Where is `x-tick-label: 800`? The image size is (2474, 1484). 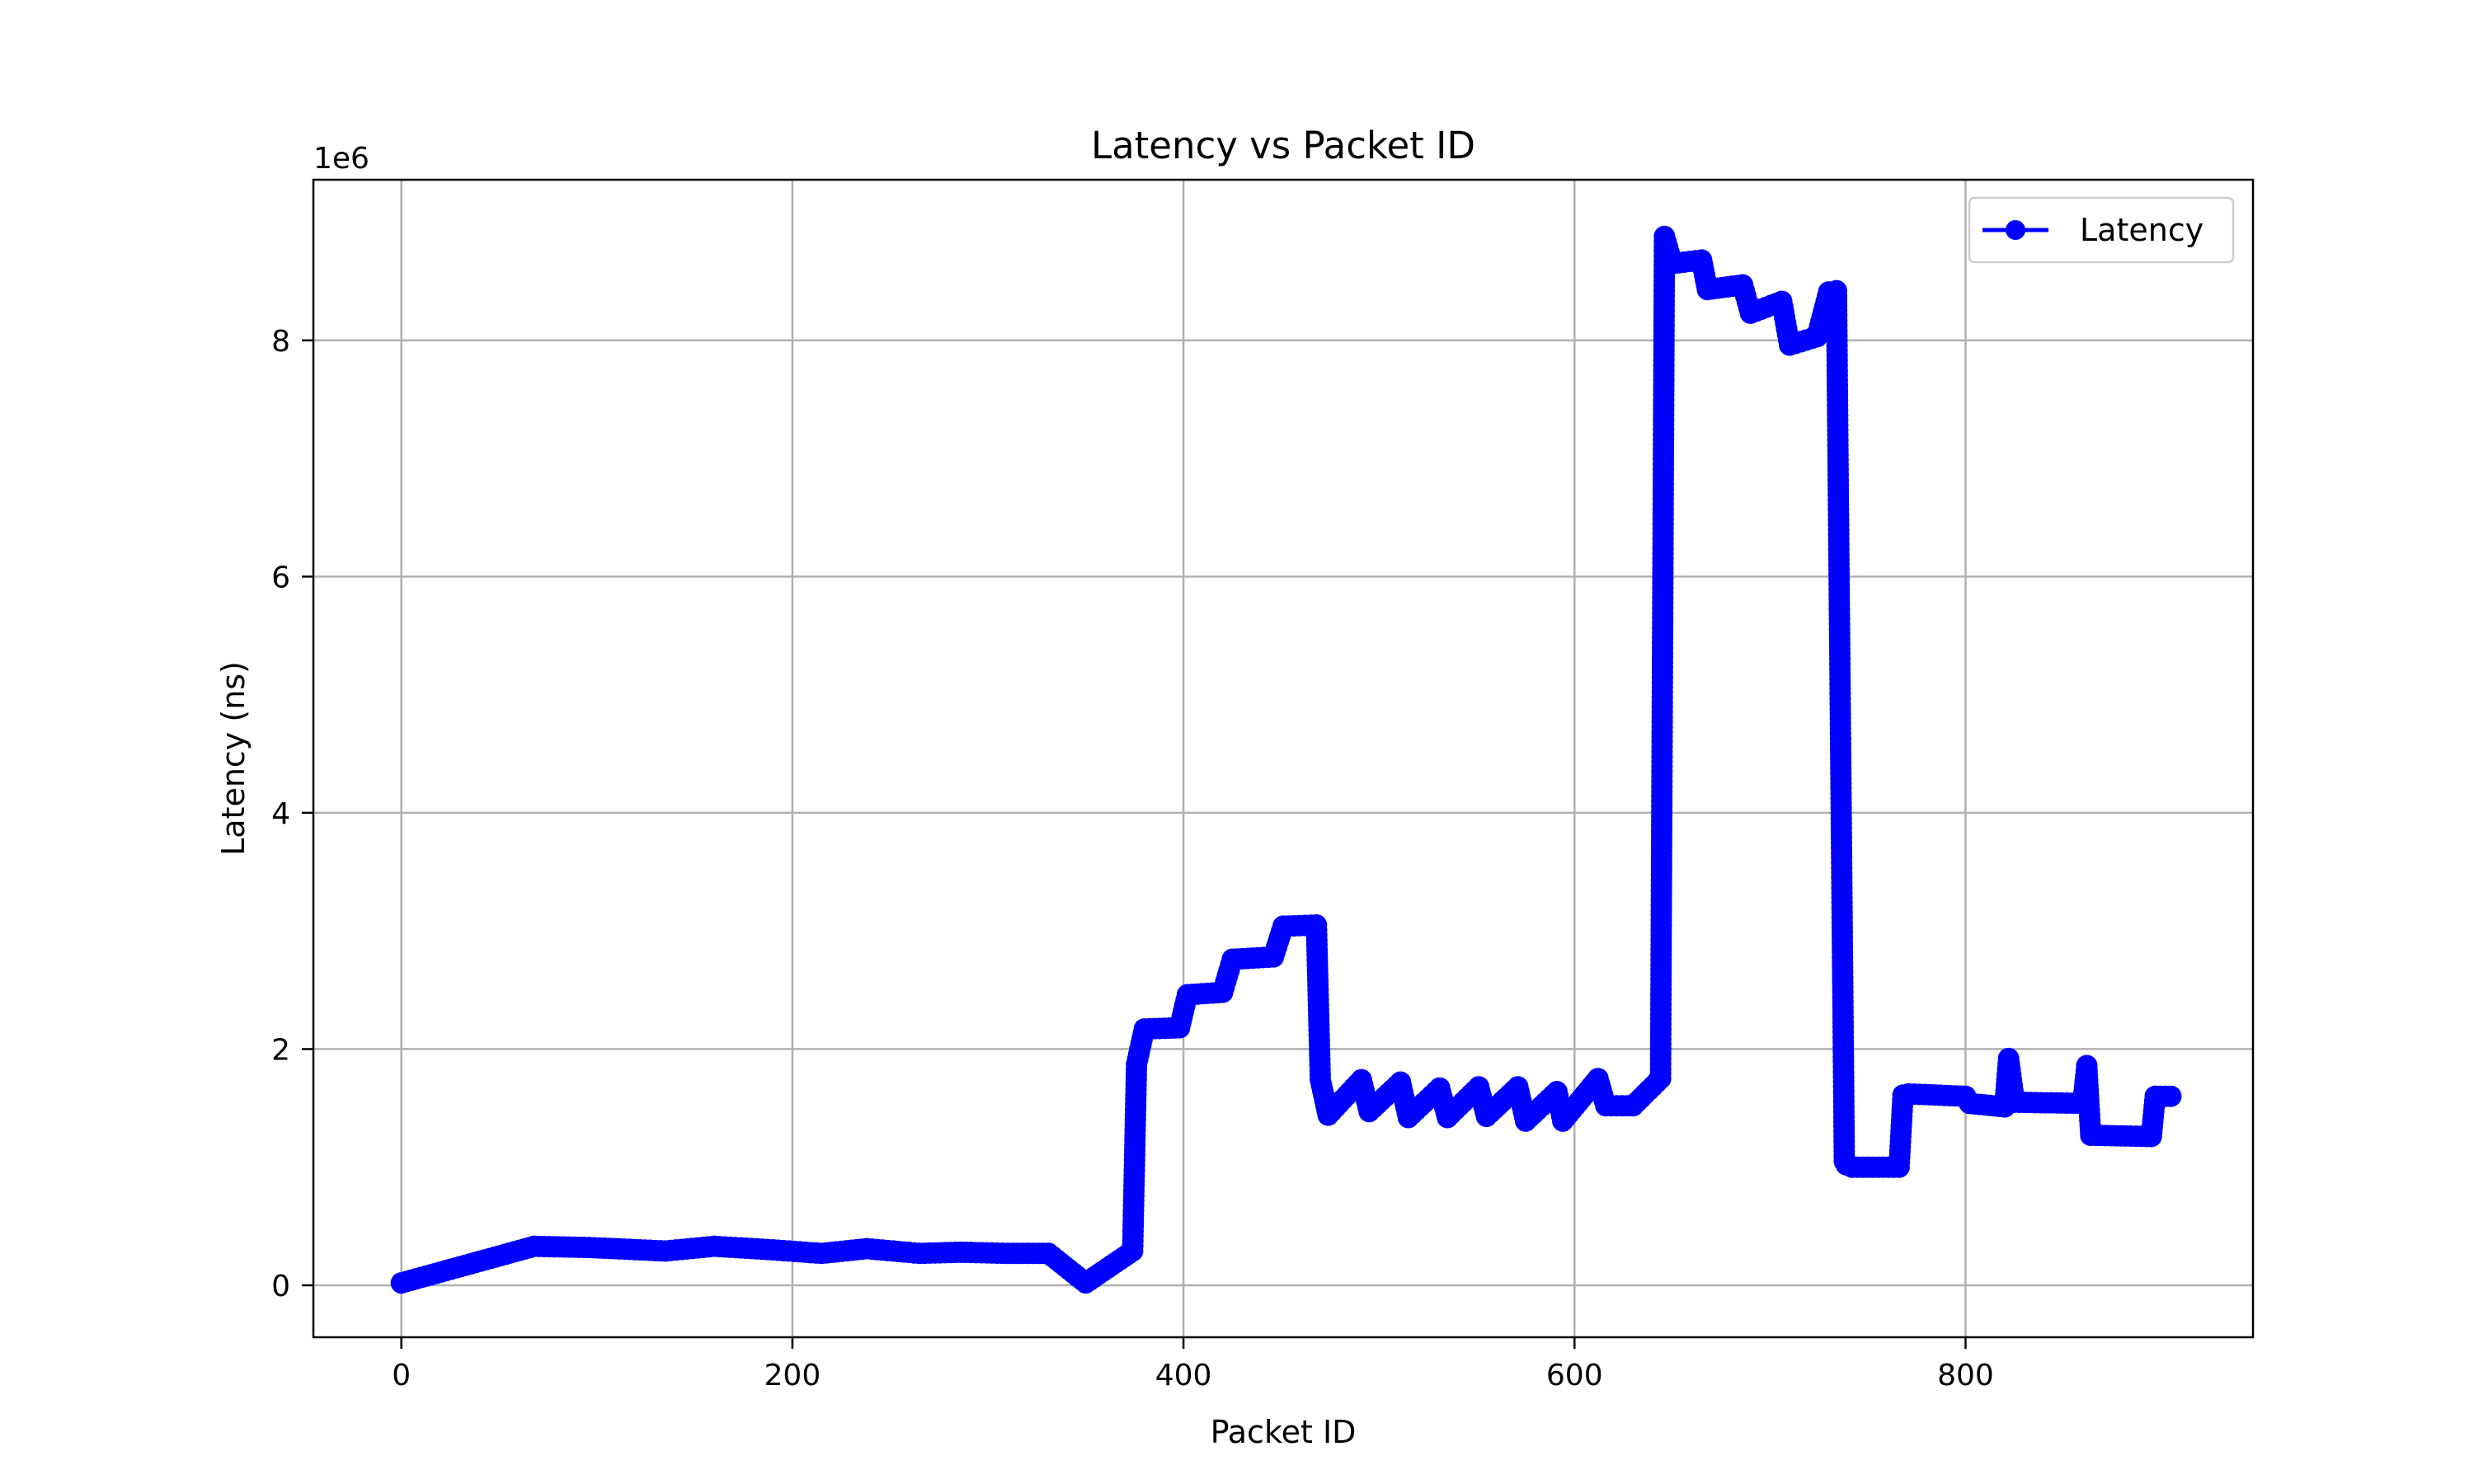 x-tick-label: 800 is located at coordinates (1965, 1375).